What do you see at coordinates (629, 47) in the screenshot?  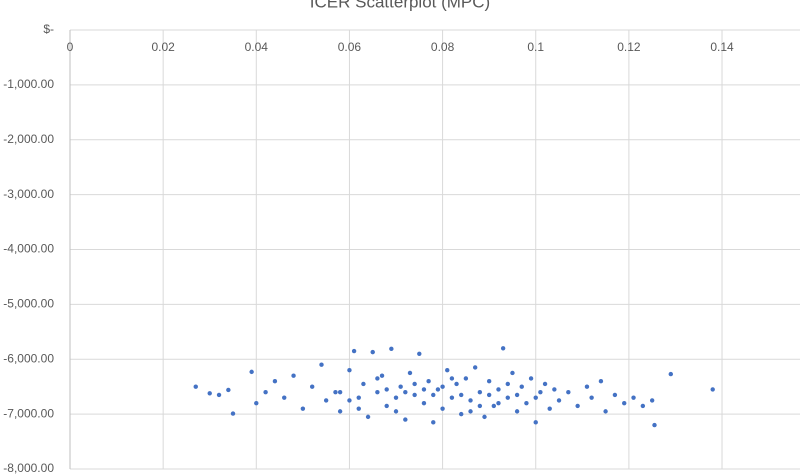 I see `x-tick-label: 0.12` at bounding box center [629, 47].